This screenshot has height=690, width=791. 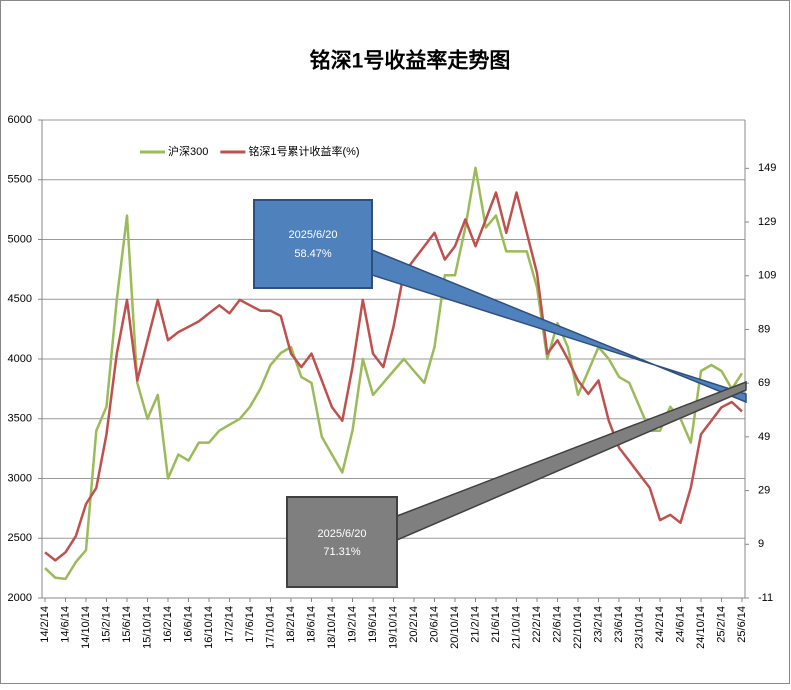 What do you see at coordinates (229, 624) in the screenshot?
I see `x-tick-label: 17/2/14` at bounding box center [229, 624].